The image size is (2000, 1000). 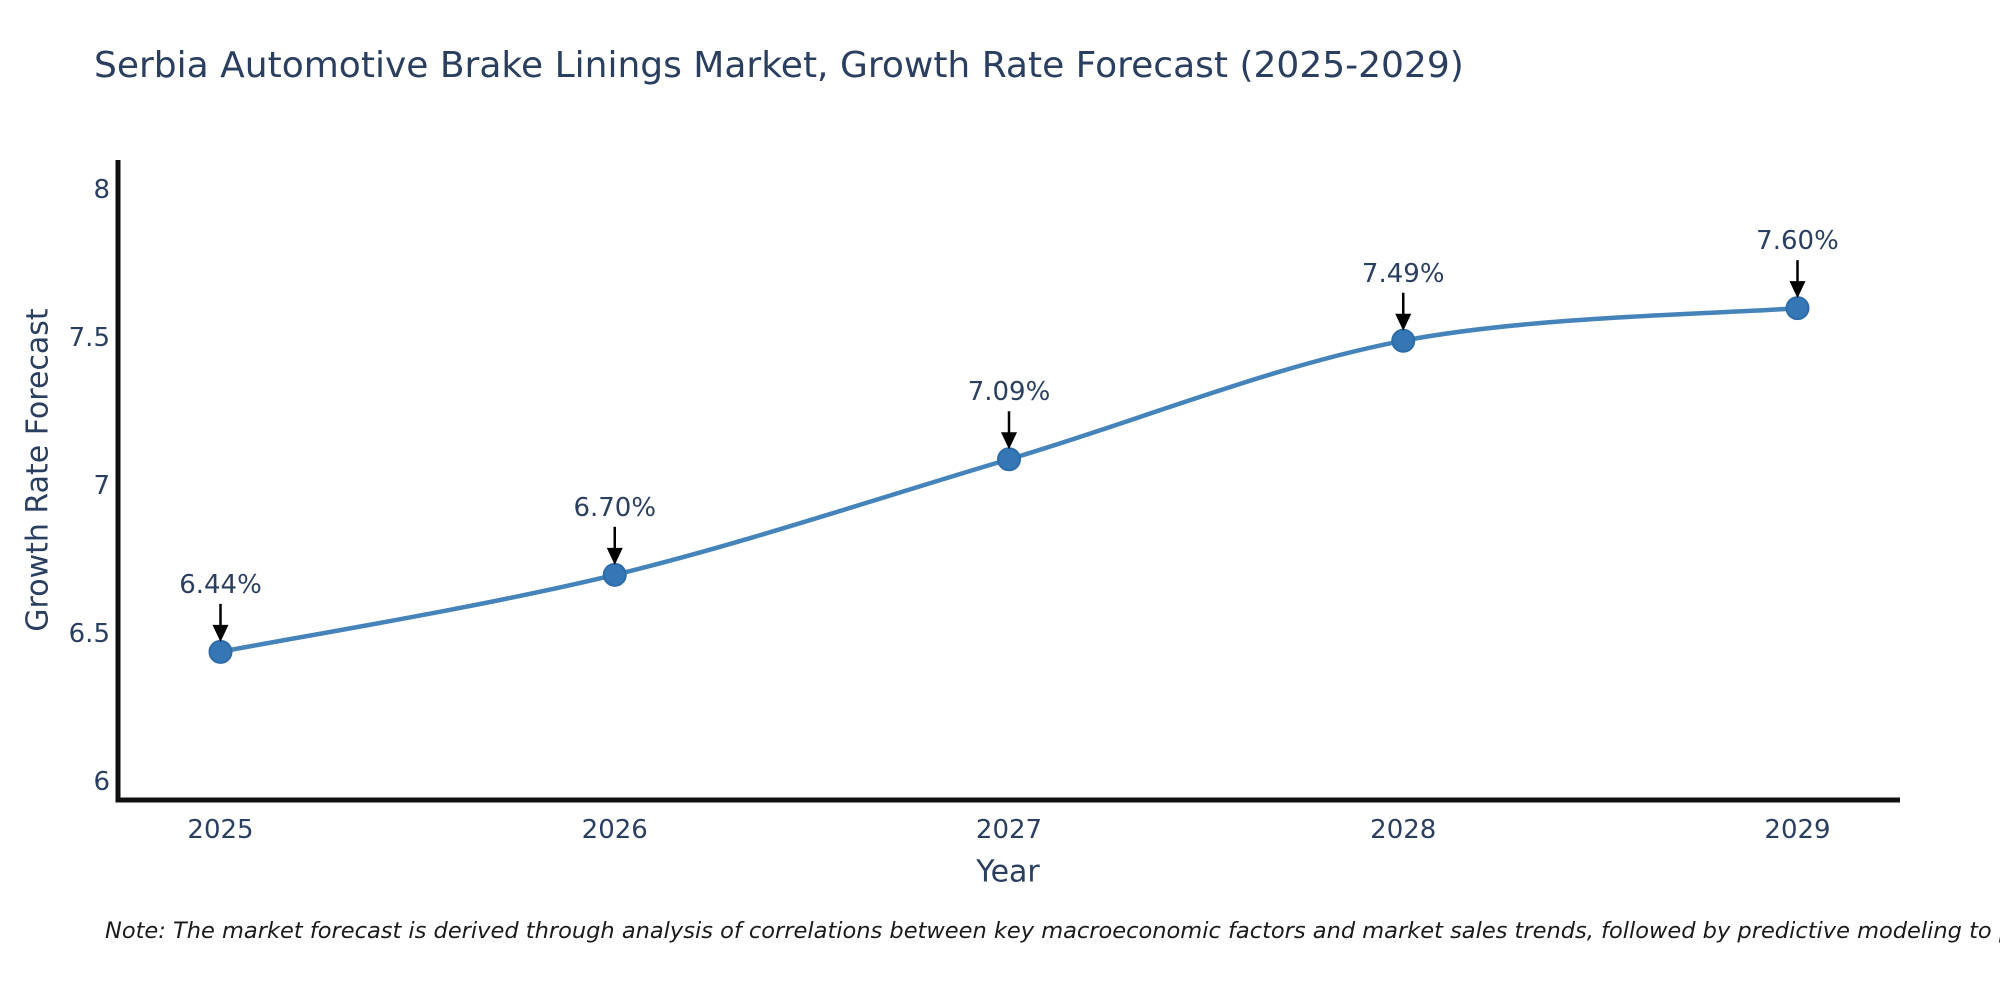 I want to click on y-tick-label-8: 8, so click(x=101, y=189).